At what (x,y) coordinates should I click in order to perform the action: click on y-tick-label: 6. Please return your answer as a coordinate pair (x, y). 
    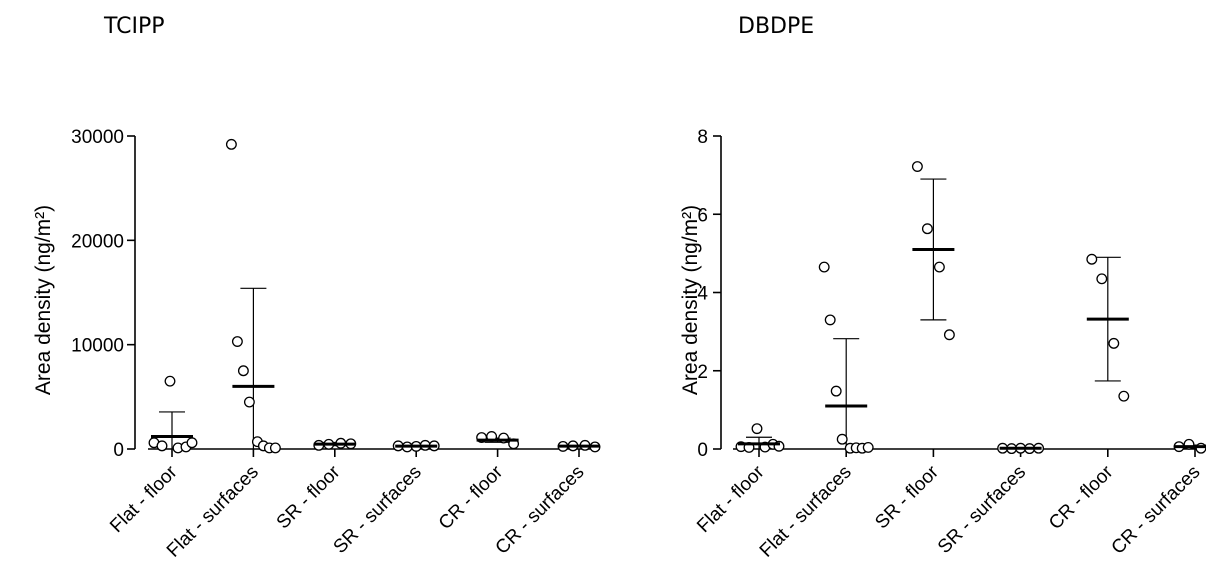
    Looking at the image, I should click on (702, 215).